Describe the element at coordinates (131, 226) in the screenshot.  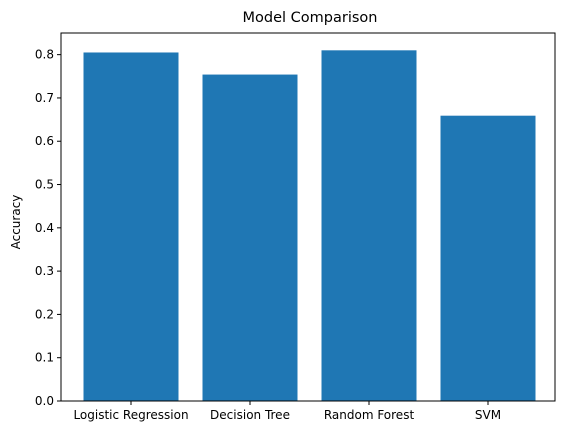
I see `bar-logistic-regression` at that location.